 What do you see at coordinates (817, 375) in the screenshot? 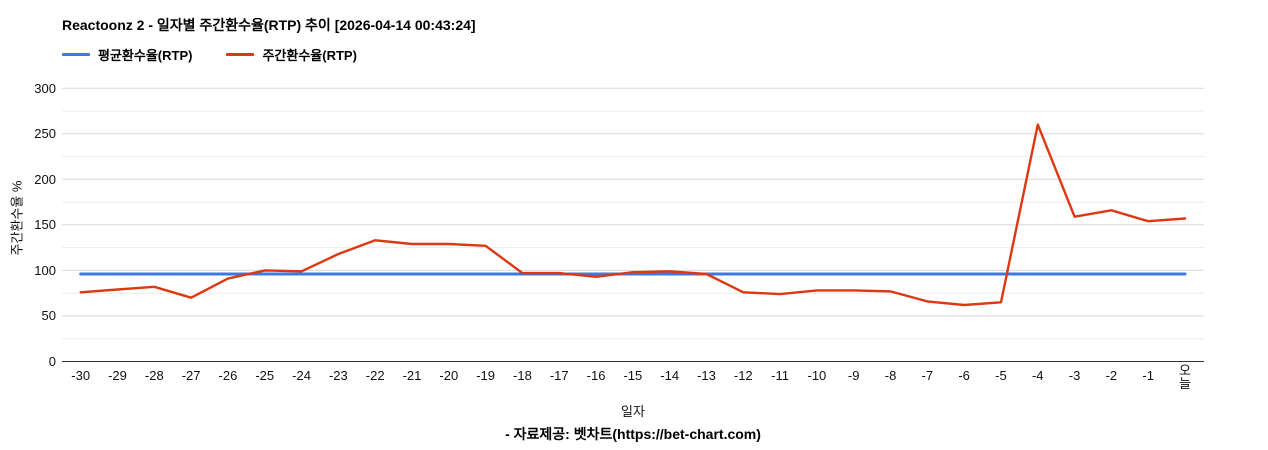
I see `x-tick-label: -10` at bounding box center [817, 375].